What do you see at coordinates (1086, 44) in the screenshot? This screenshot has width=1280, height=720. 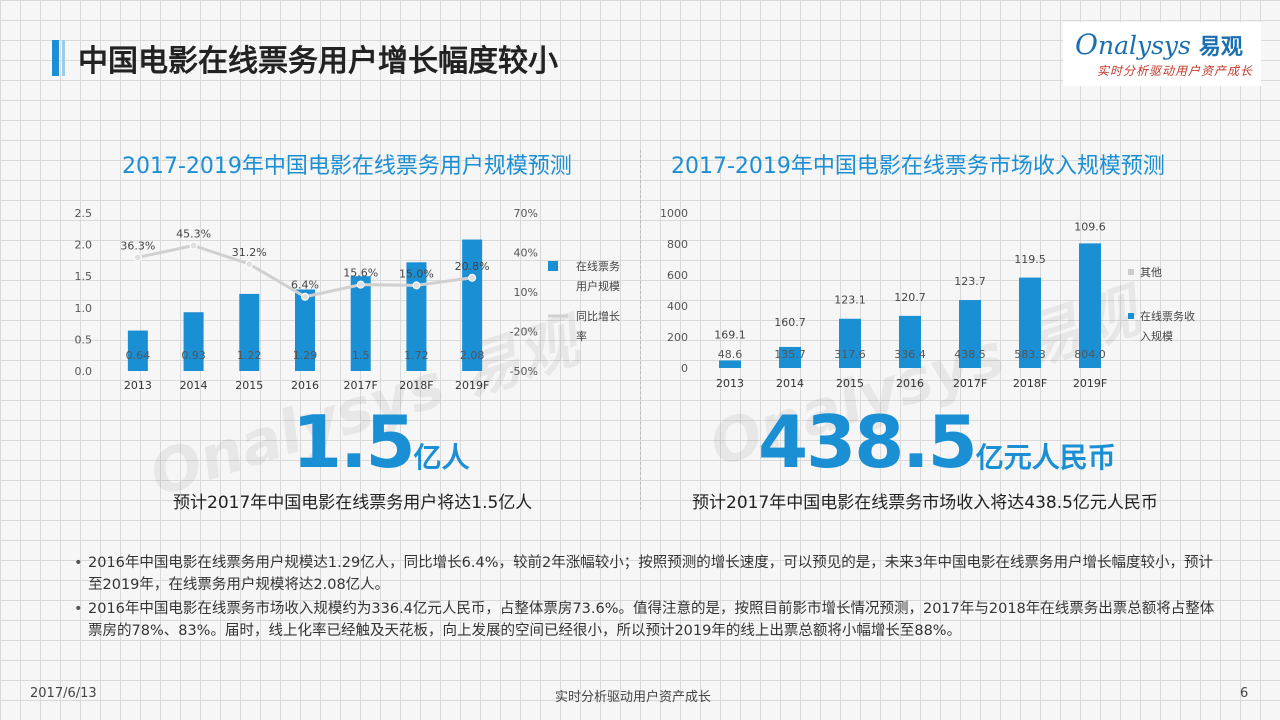 I see `logo-o-icon: O` at bounding box center [1086, 44].